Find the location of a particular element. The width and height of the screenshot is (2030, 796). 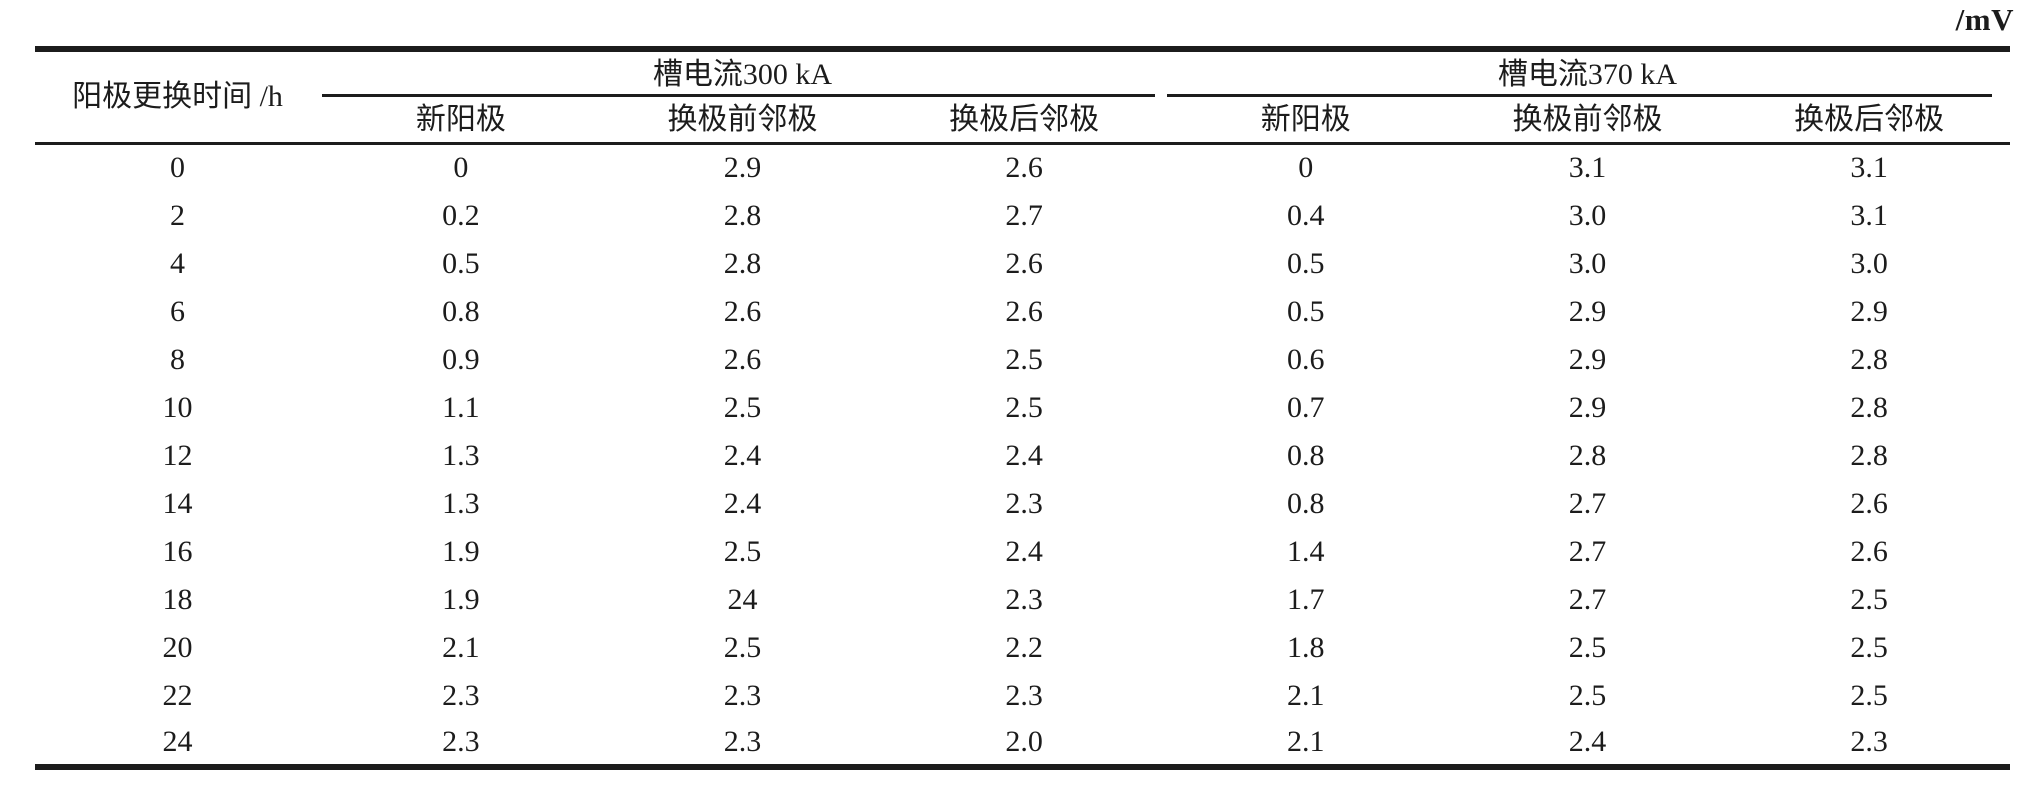

time-cell: 4 is located at coordinates (177, 263).